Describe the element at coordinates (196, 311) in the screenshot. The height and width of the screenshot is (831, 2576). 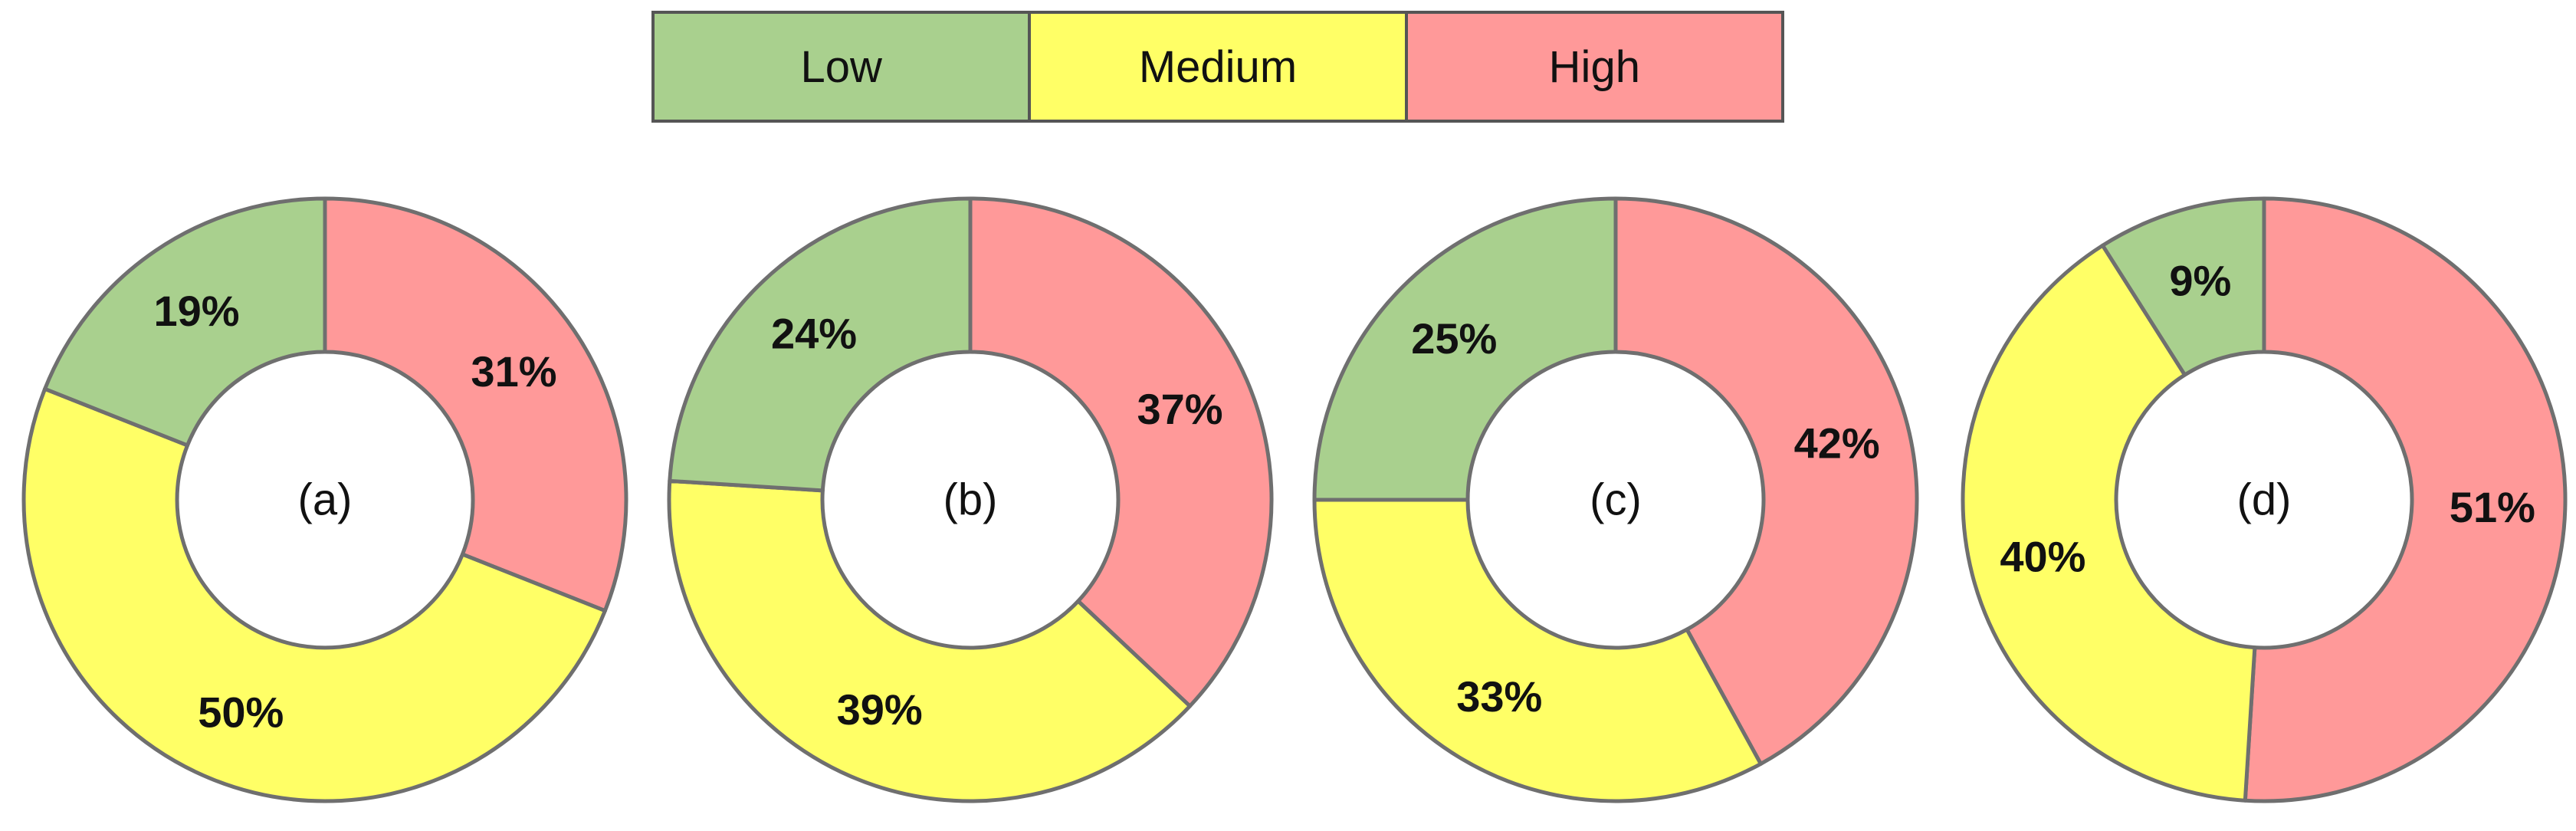
I see `slice-label-low-1: 19%` at that location.